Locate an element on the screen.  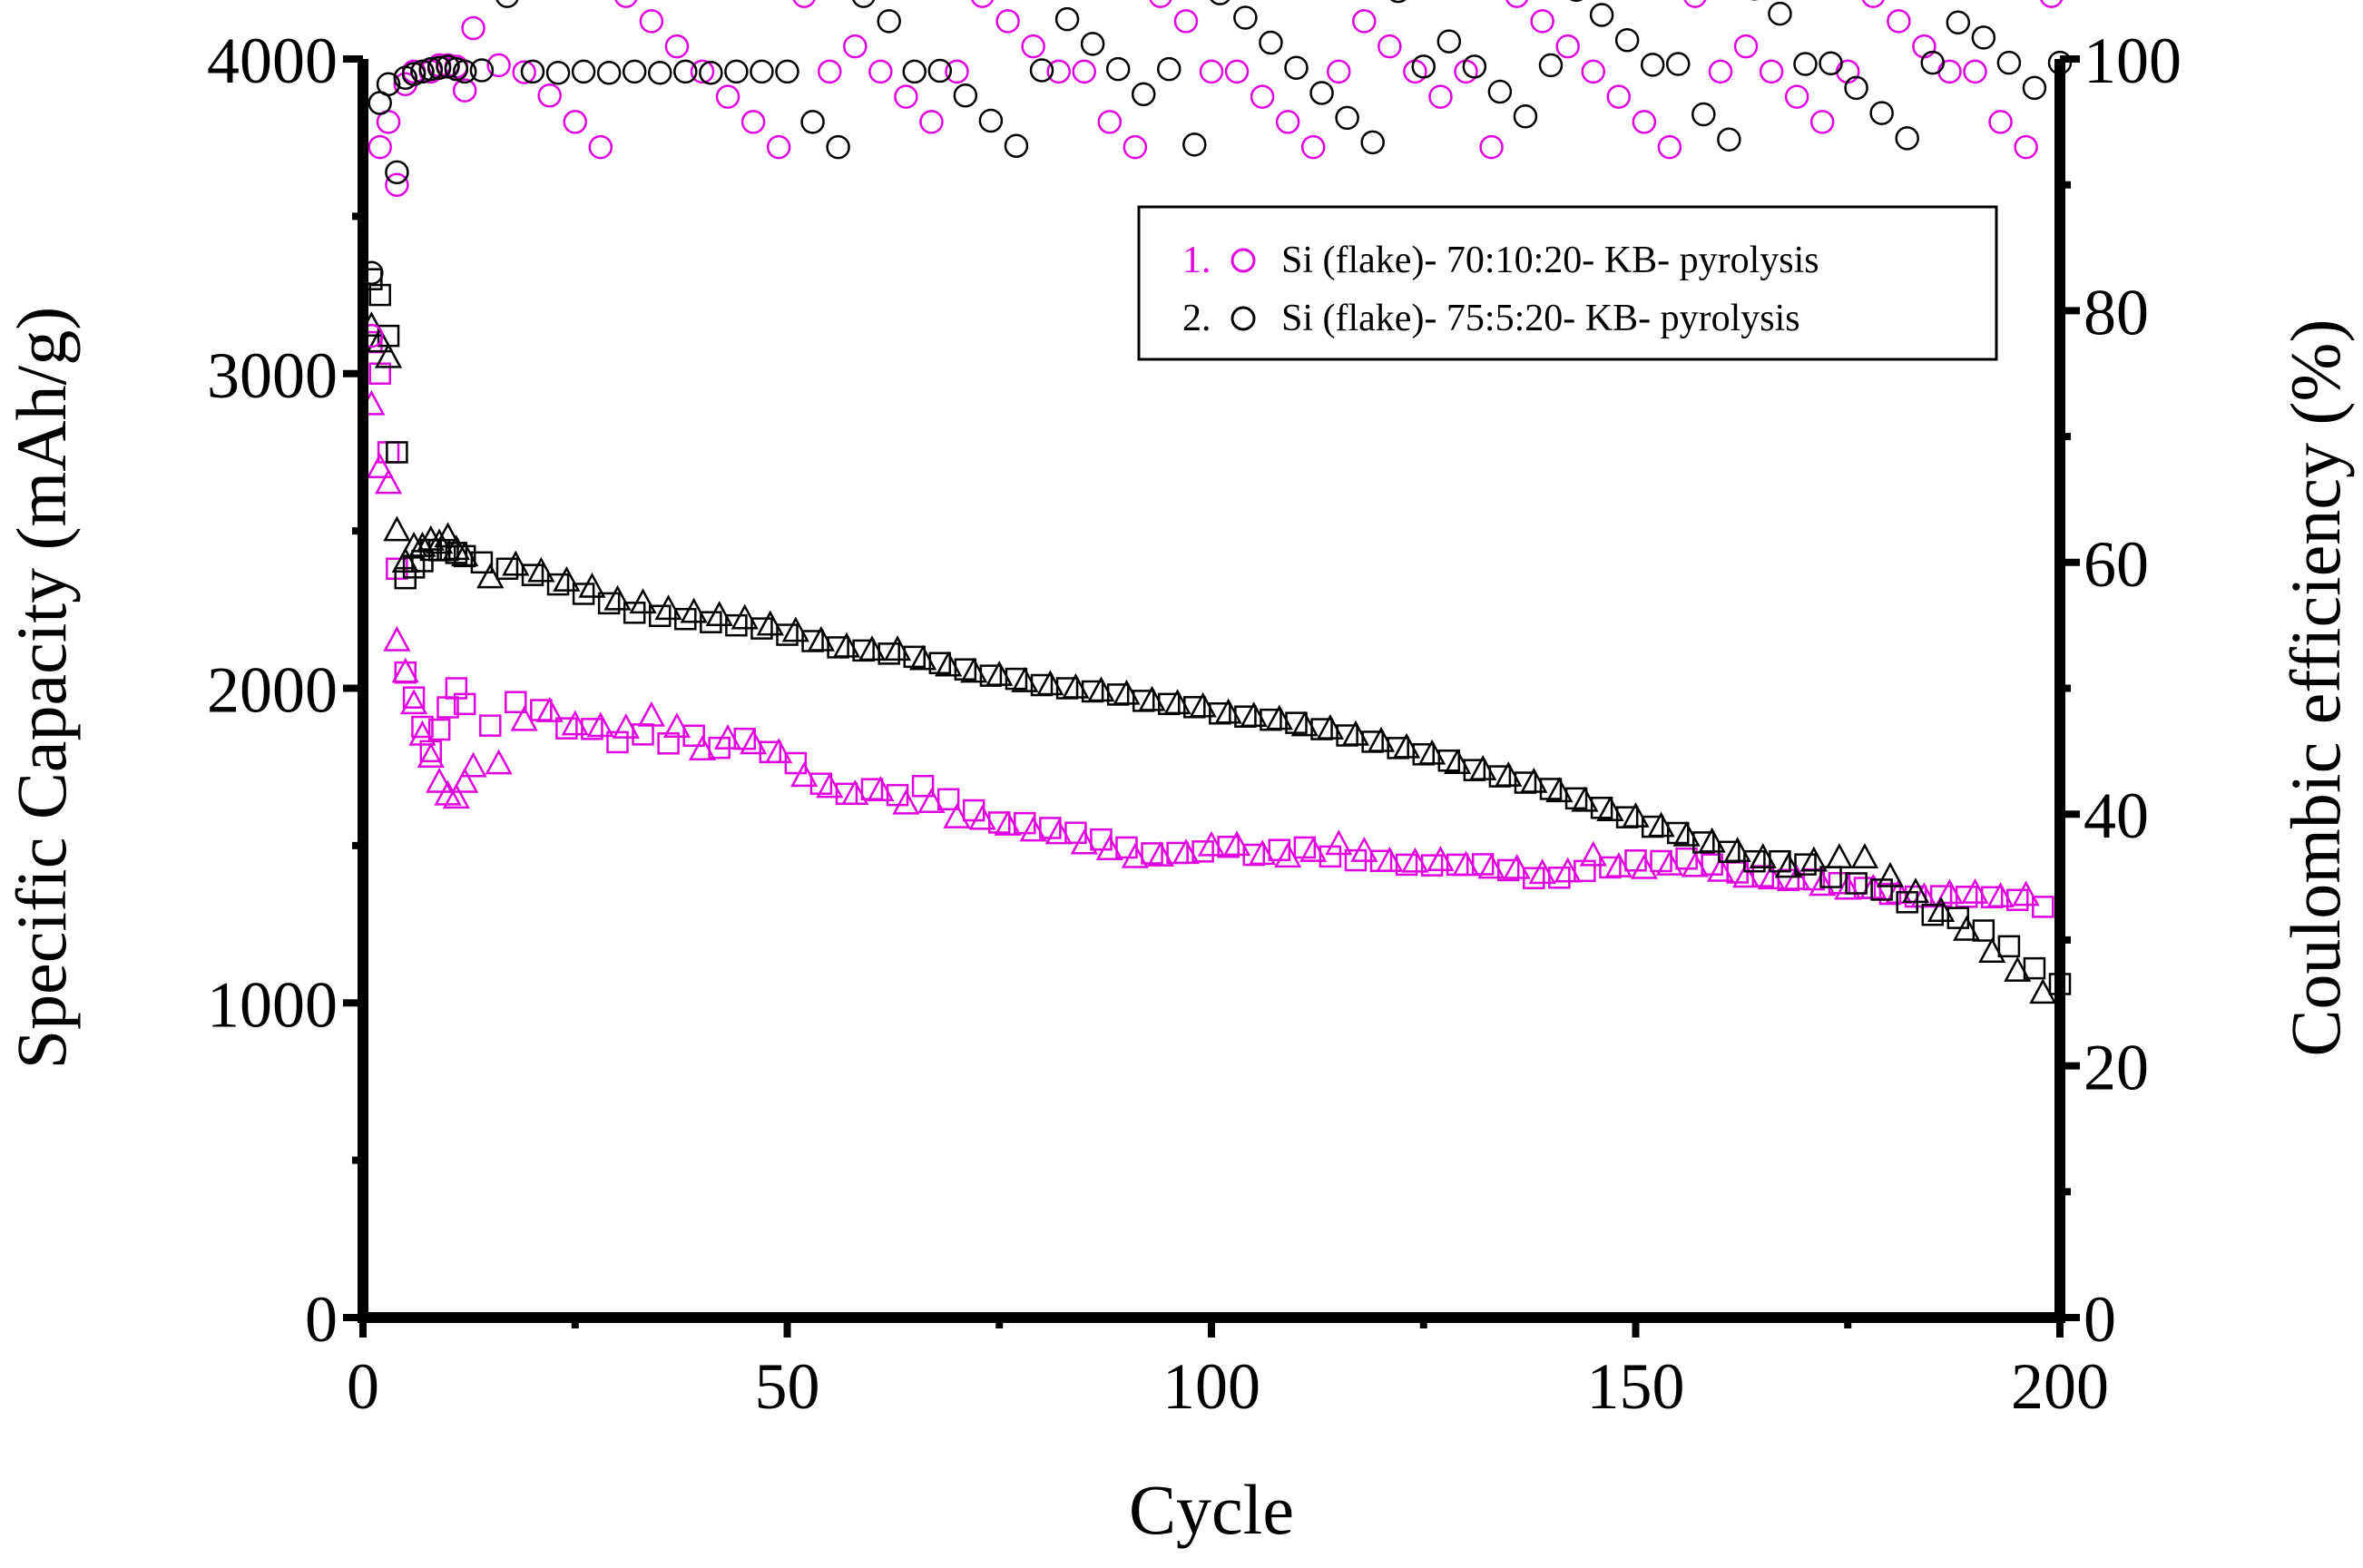
x-tick-label: 50 is located at coordinates (787, 1386).